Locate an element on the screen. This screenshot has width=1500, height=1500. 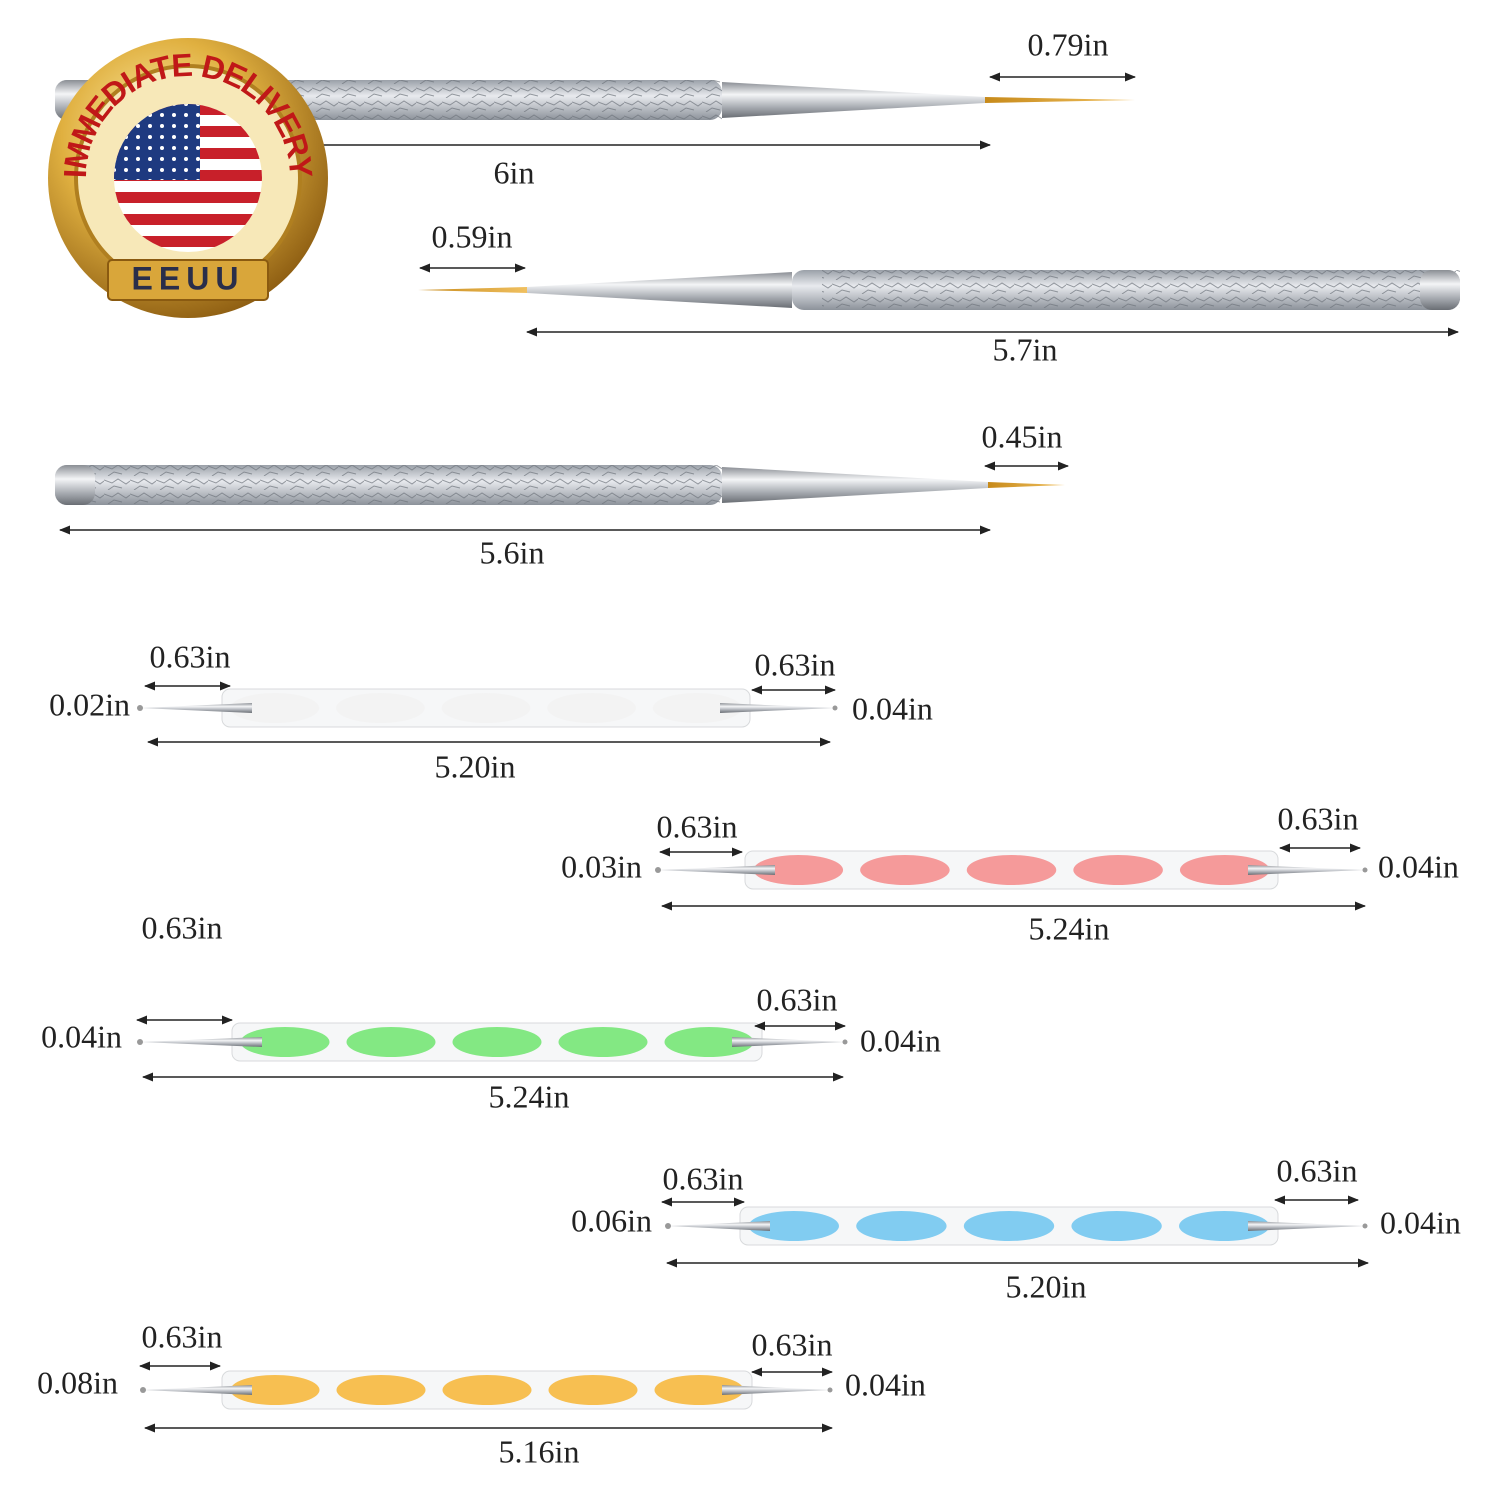
dimension-label: 0.79in is located at coordinates (1068, 44).